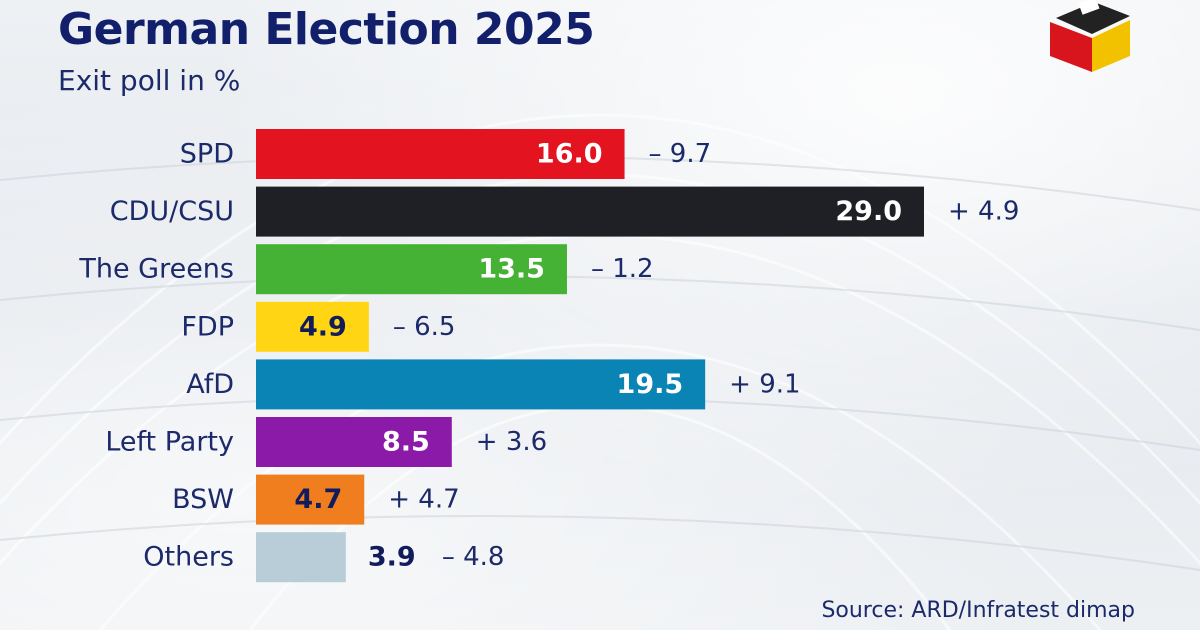 Image resolution: width=1200 pixels, height=630 pixels. Describe the element at coordinates (326, 29) in the screenshot. I see `chart-title: German Election 2025` at that location.